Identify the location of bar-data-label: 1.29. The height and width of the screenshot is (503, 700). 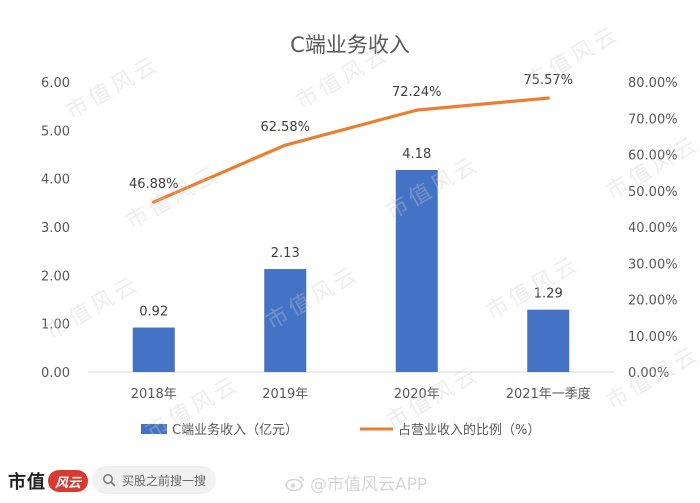
(548, 294).